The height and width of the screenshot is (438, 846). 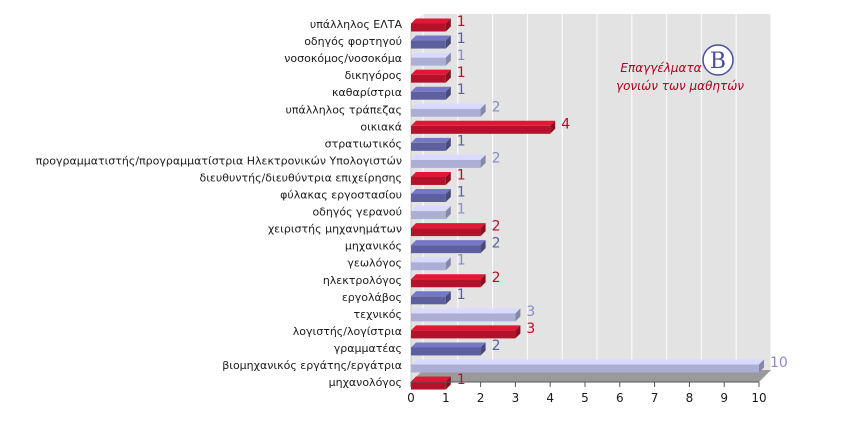 I want to click on category-label: νοσοκόμος/νοσοκόμα, so click(x=343, y=58).